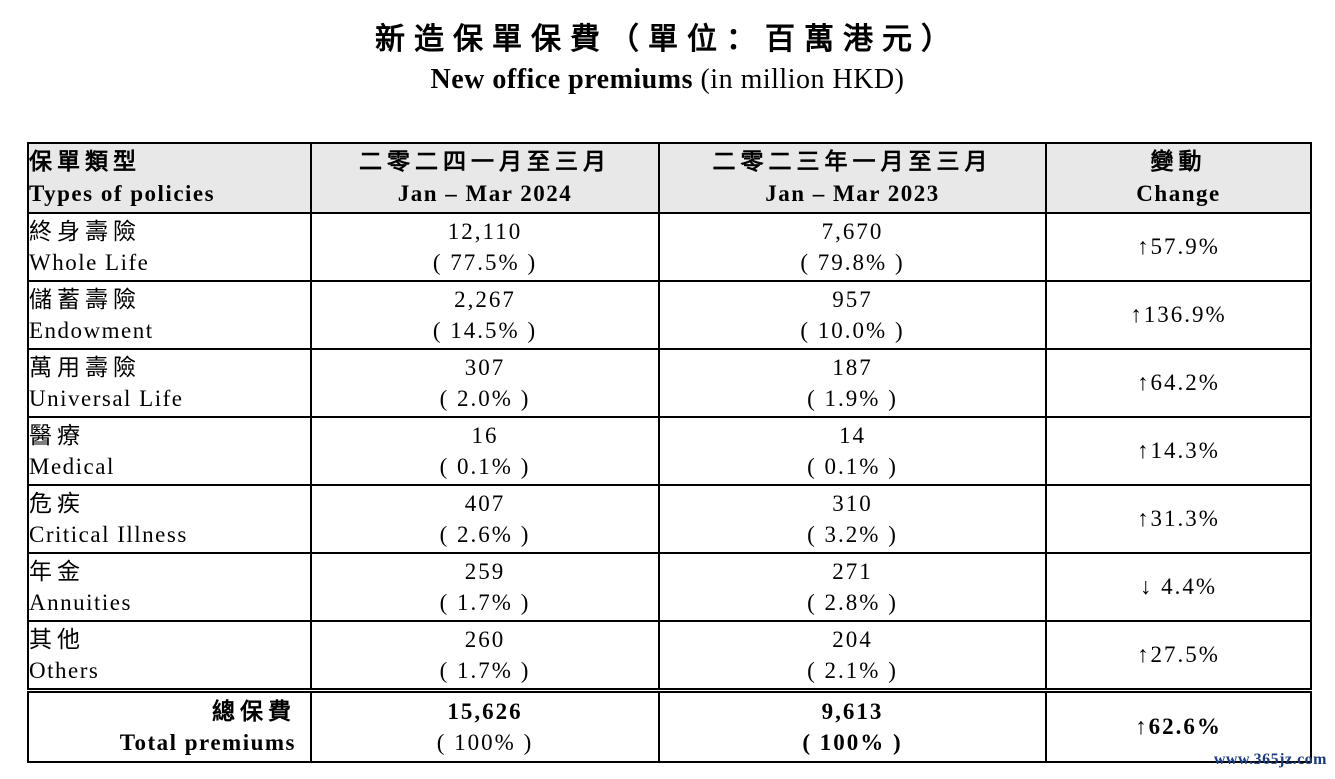 The height and width of the screenshot is (779, 1335). Describe the element at coordinates (485, 656) in the screenshot. I see `value-2024-cell: 260 ( 1.7% )` at that location.